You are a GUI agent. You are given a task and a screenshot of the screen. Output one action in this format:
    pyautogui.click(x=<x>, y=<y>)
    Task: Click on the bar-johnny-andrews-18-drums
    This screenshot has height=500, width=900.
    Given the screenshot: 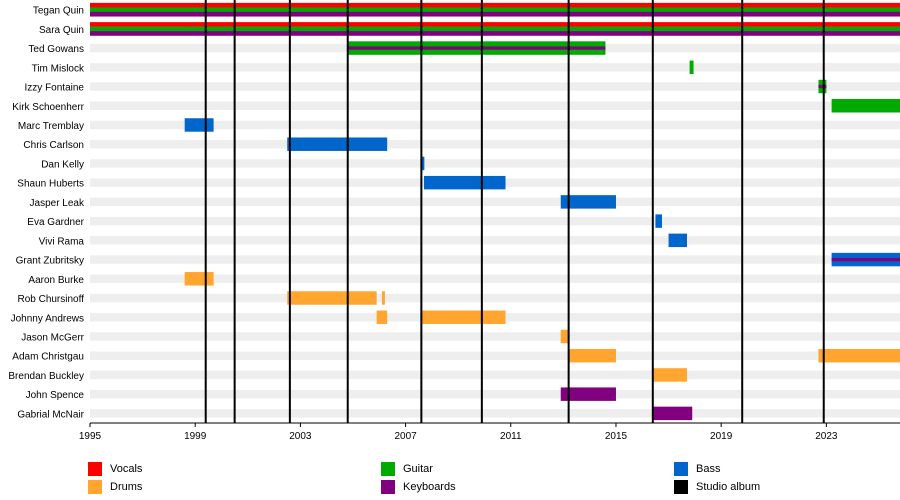 What is the action you would take?
    pyautogui.click(x=463, y=317)
    